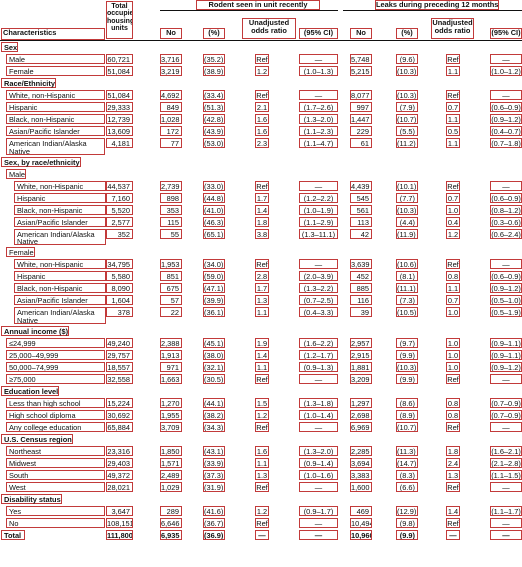 The width and height of the screenshot is (522, 567). What do you see at coordinates (171, 300) in the screenshot?
I see `cell-r-no: 57` at bounding box center [171, 300].